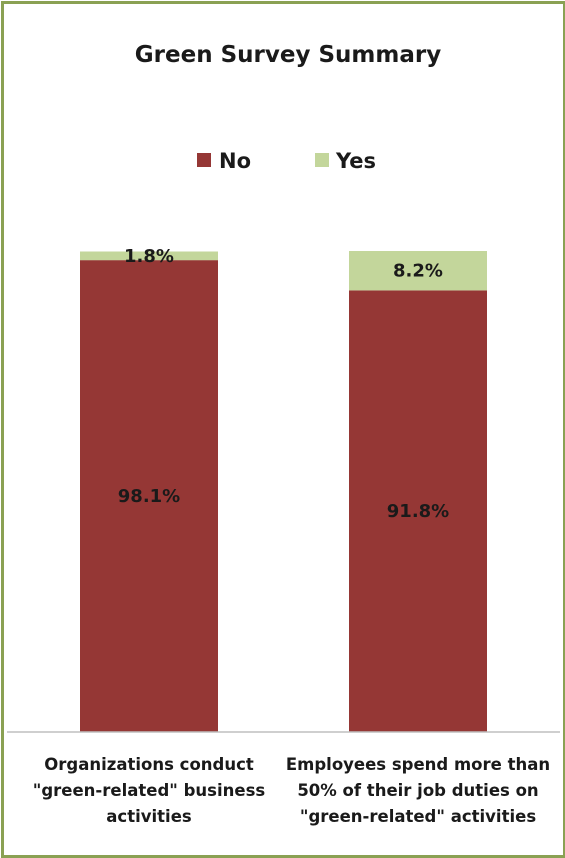 The height and width of the screenshot is (858, 565). What do you see at coordinates (149, 790) in the screenshot?
I see `category-label-1-line-2: "green-related" business` at bounding box center [149, 790].